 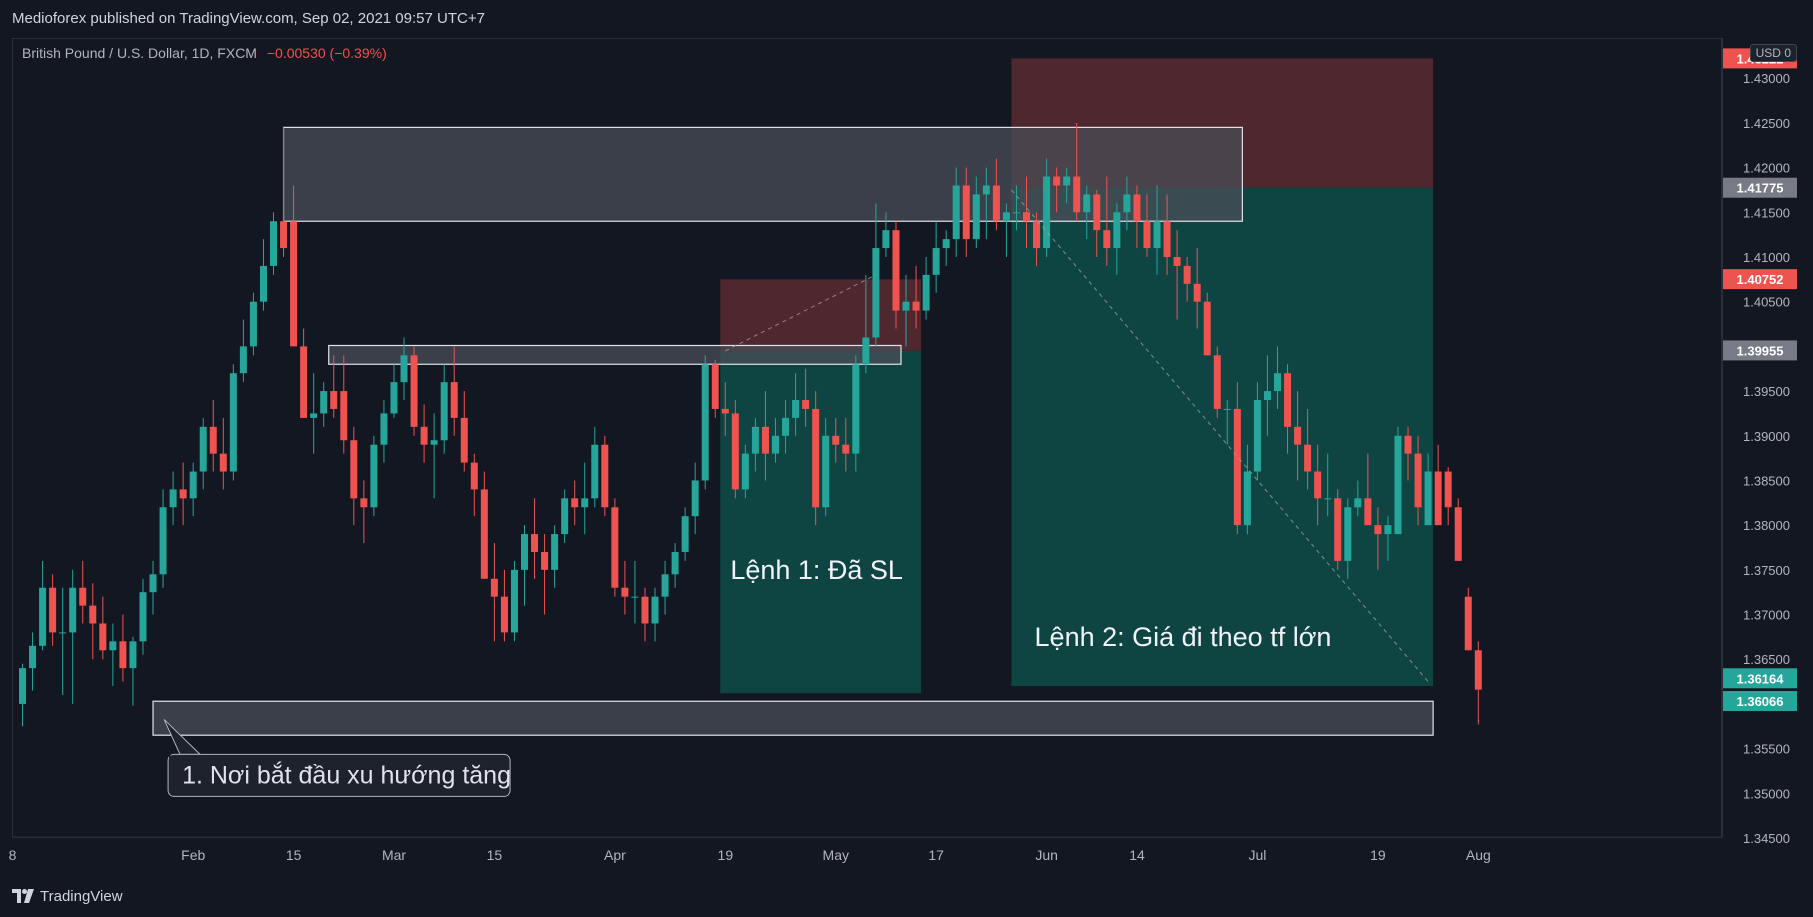 I want to click on x-tick-label: 17, so click(x=936, y=855).